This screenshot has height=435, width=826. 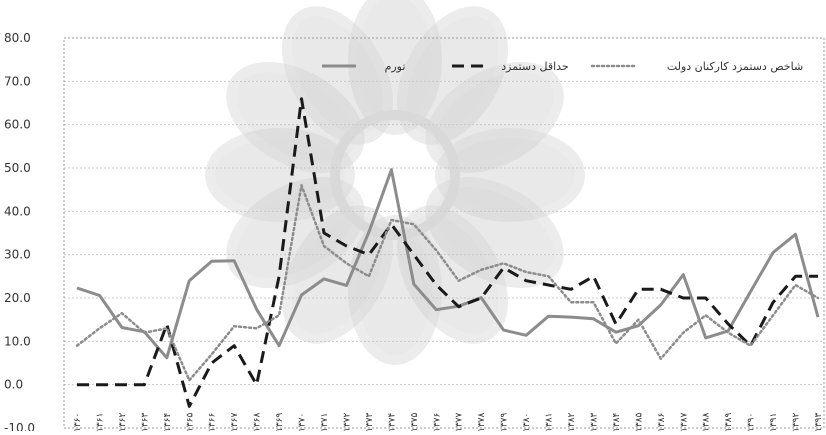 What do you see at coordinates (415, 421) in the screenshot?
I see `x-tick-label: ۱۳۷۵` at bounding box center [415, 421].